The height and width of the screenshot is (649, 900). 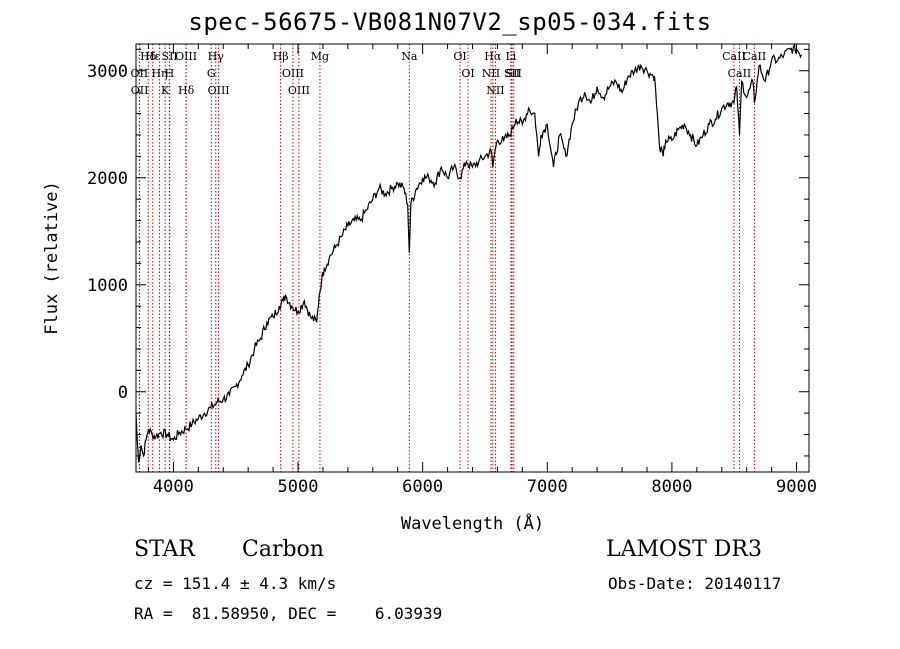 What do you see at coordinates (164, 549) in the screenshot?
I see `object-type: STAR` at bounding box center [164, 549].